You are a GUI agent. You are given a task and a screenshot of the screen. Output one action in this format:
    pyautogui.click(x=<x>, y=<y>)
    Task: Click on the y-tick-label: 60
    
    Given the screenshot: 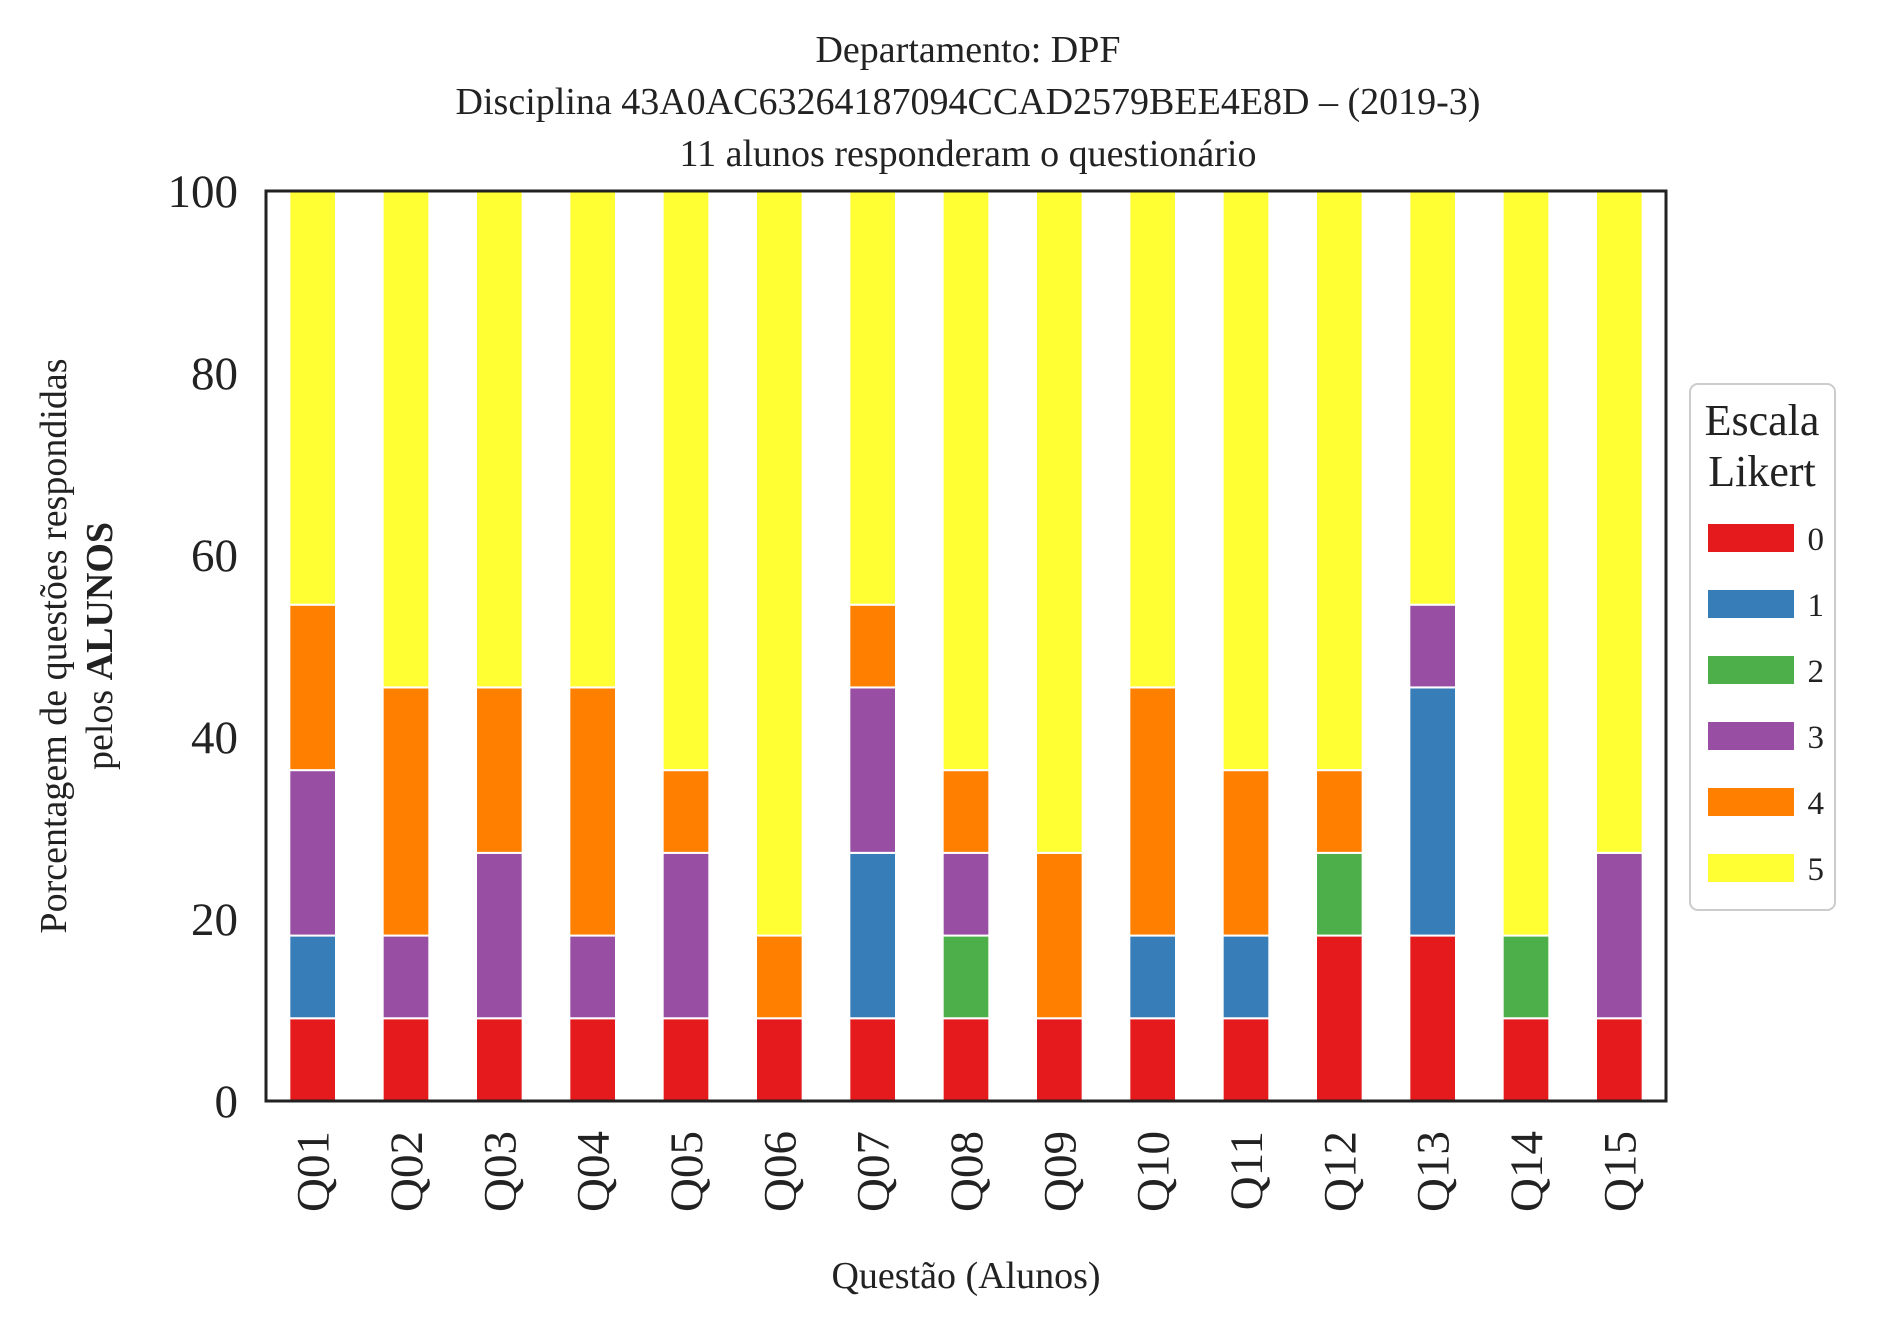 What is the action you would take?
    pyautogui.click(x=214, y=556)
    